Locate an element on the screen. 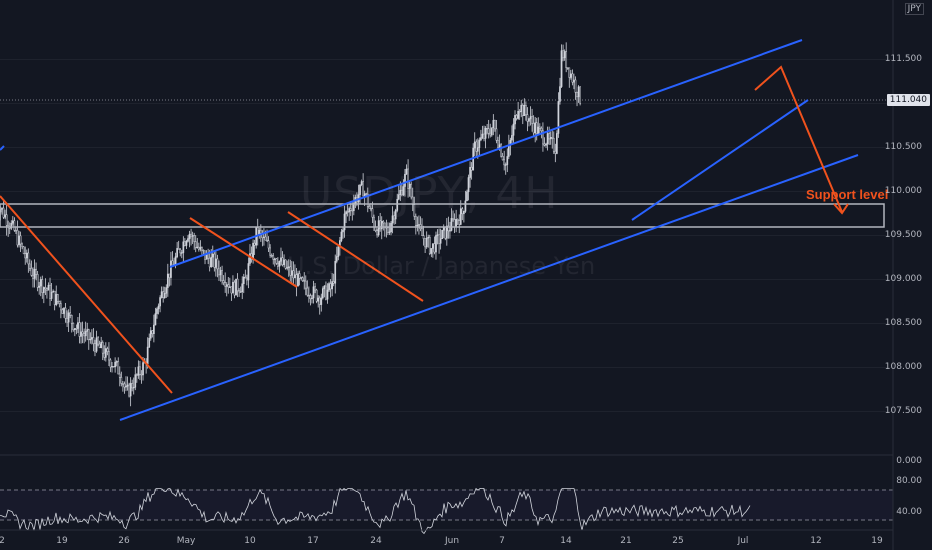 This screenshot has width=932, height=550. support-level-label: Support level is located at coordinates (847, 194).